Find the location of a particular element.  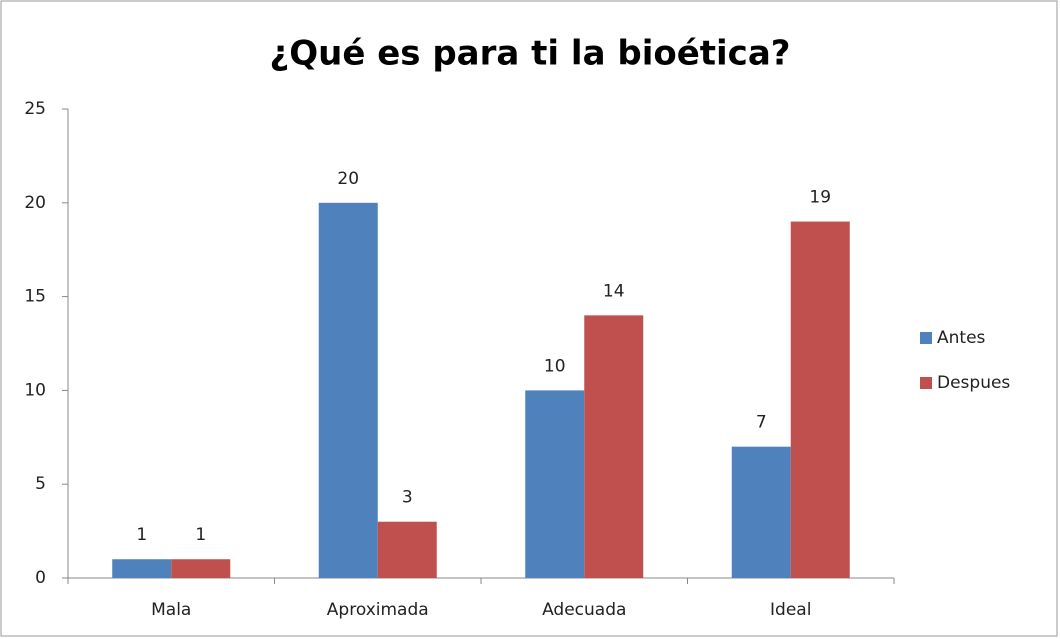

legend-label: Antes is located at coordinates (961, 338).